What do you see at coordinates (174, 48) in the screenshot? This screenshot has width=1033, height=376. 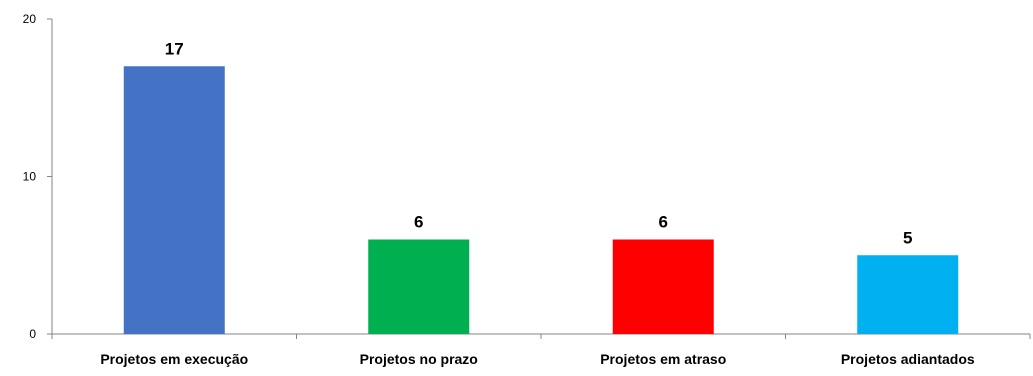 I see `data-label-1: 17` at bounding box center [174, 48].